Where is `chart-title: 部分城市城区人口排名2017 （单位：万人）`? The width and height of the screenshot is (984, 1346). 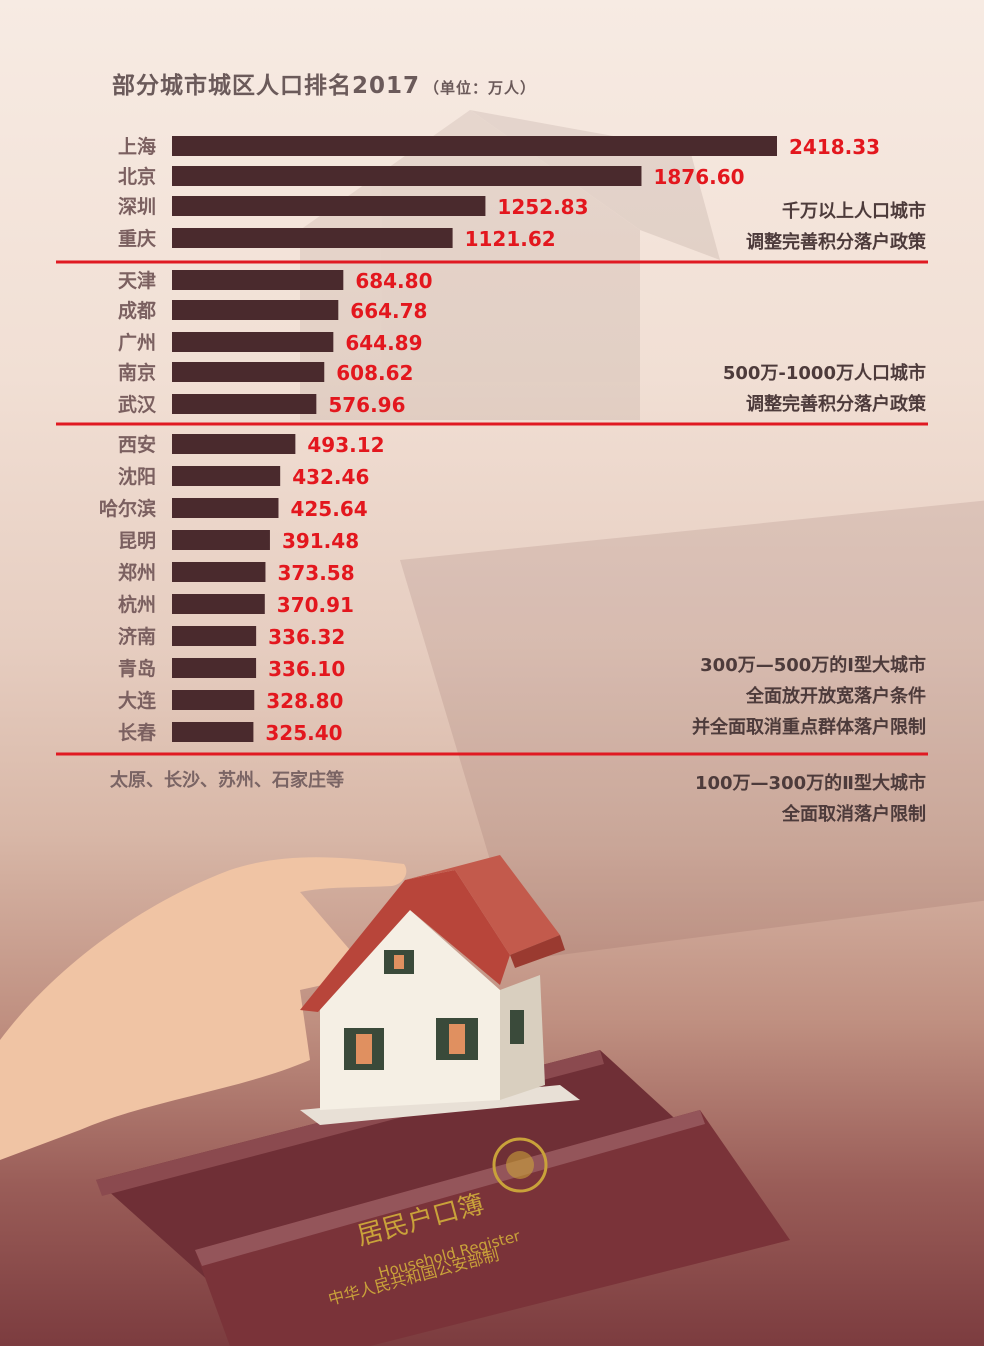 chart-title: 部分城市城区人口排名2017 （单位：万人） is located at coordinates (324, 83).